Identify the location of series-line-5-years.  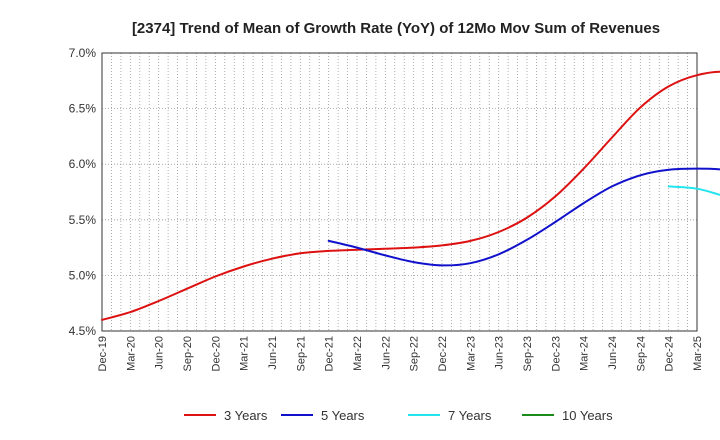
(523, 217).